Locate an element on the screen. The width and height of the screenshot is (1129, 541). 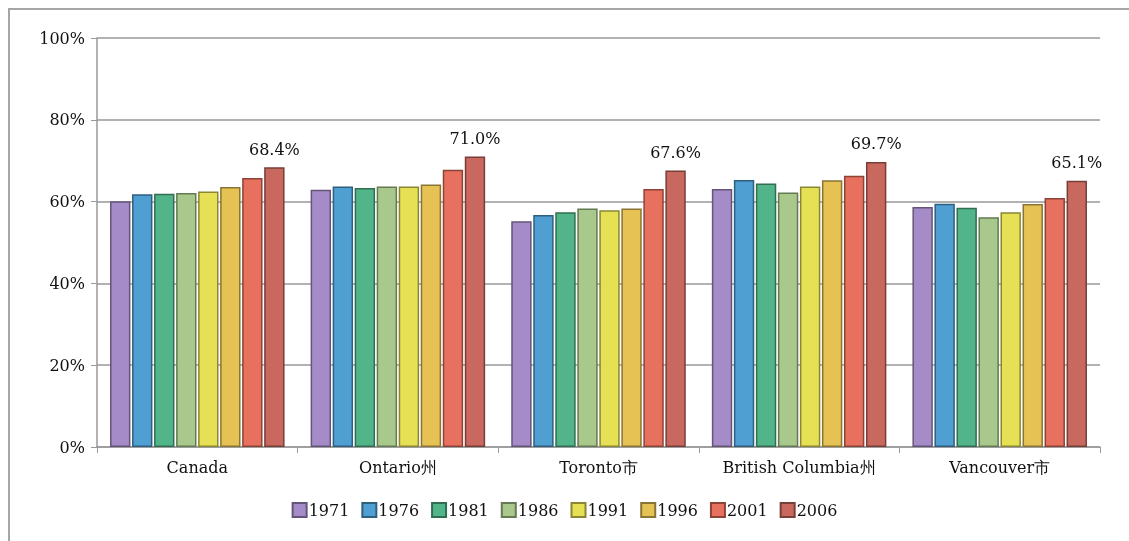
legend-label: 1986 is located at coordinates (538, 510).